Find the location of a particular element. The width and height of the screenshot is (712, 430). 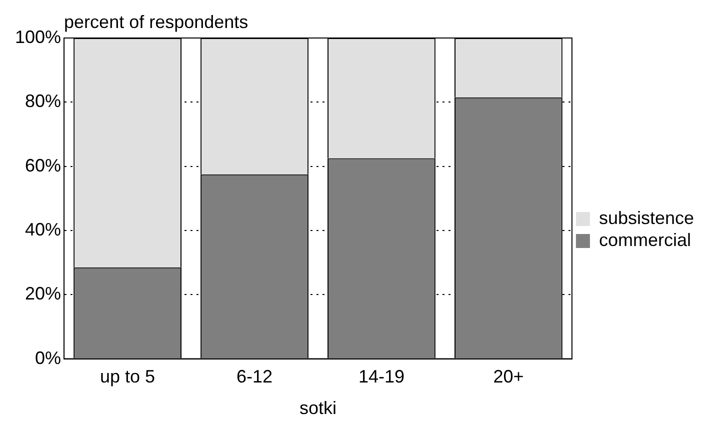

legend-label: subsistence is located at coordinates (646, 218).